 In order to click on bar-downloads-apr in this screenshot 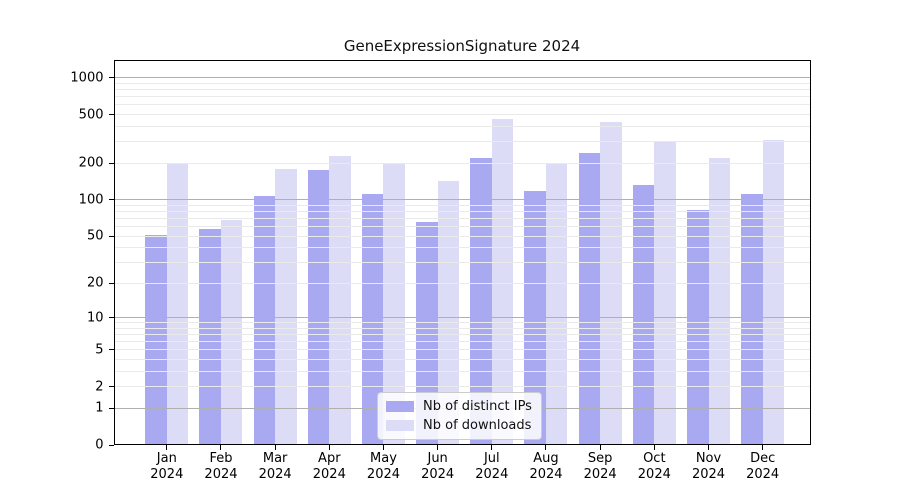, I will do `click(340, 300)`.